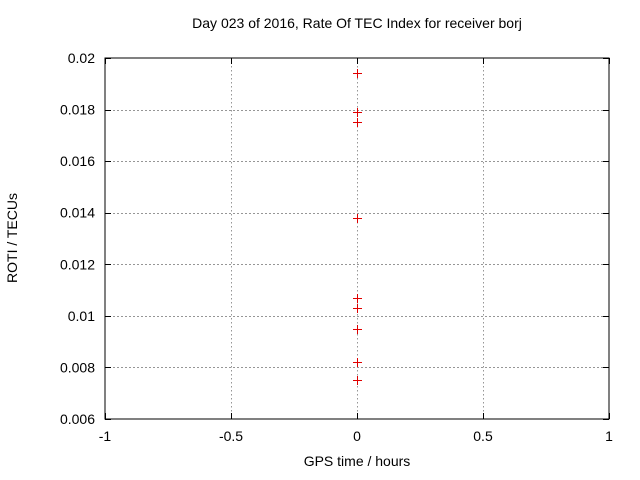  What do you see at coordinates (77, 161) in the screenshot?
I see `y-tick-label: 0.016` at bounding box center [77, 161].